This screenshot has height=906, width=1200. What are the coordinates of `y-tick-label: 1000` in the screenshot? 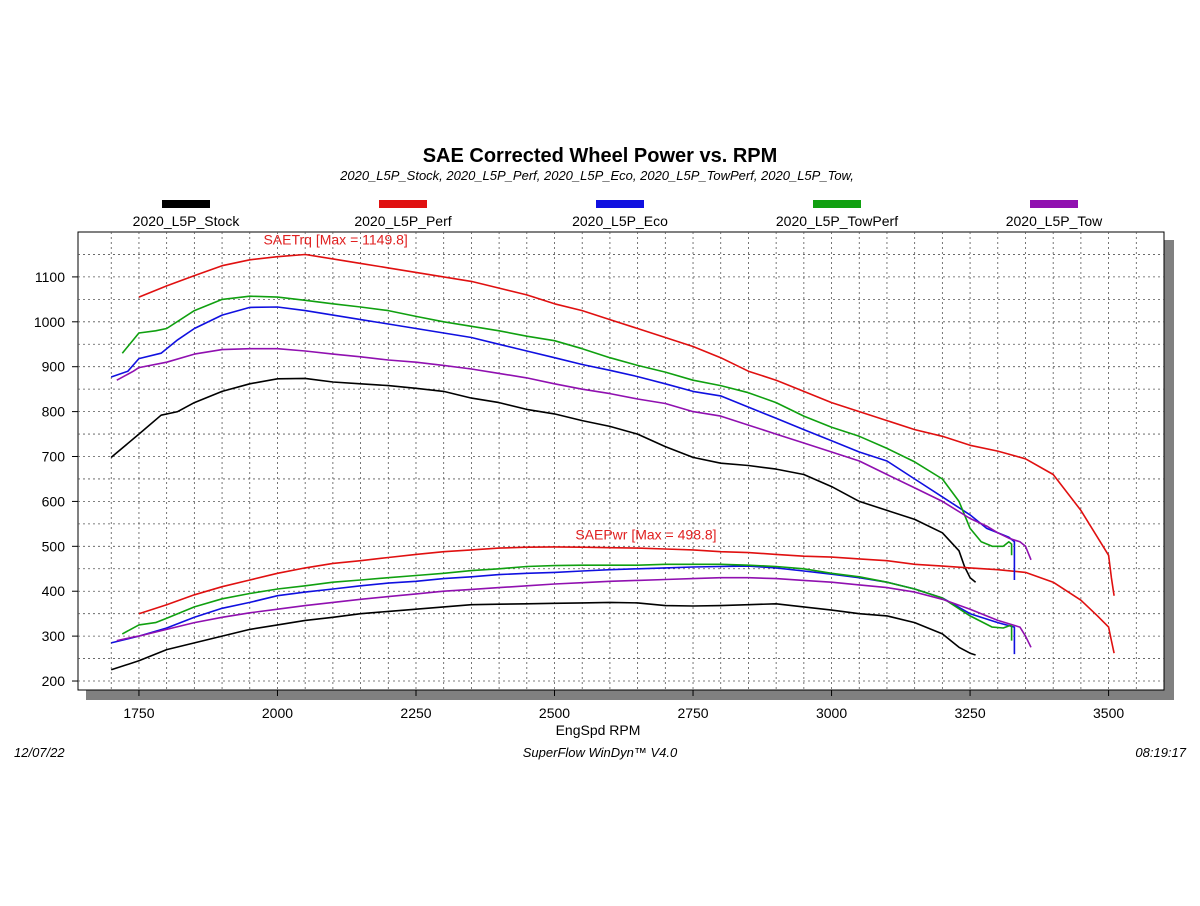 It's located at (49, 322).